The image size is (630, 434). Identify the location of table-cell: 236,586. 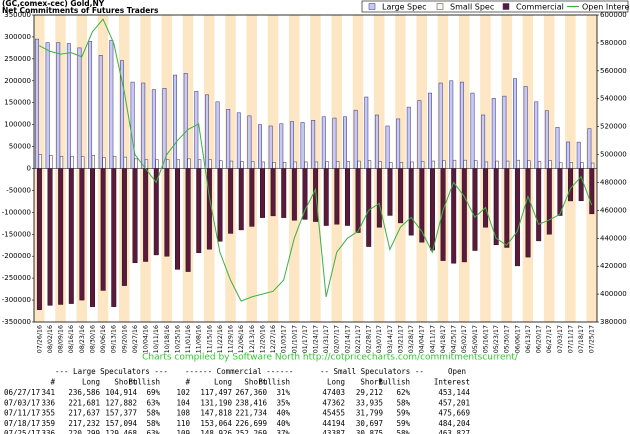
(84, 392).